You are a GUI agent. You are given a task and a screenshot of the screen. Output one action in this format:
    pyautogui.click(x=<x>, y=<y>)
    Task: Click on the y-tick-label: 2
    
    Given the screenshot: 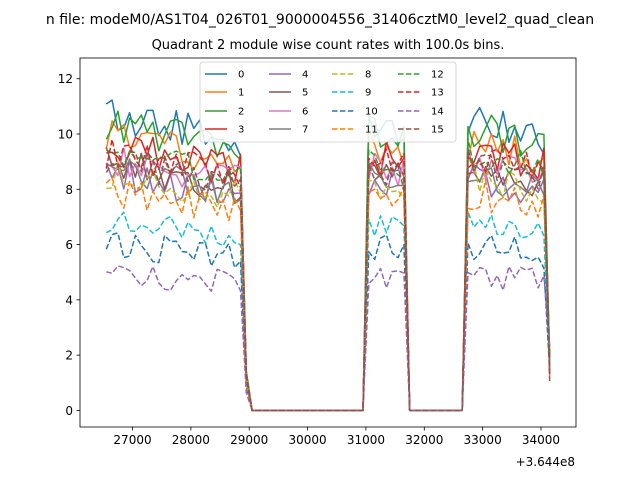 What is the action you would take?
    pyautogui.click(x=69, y=356)
    